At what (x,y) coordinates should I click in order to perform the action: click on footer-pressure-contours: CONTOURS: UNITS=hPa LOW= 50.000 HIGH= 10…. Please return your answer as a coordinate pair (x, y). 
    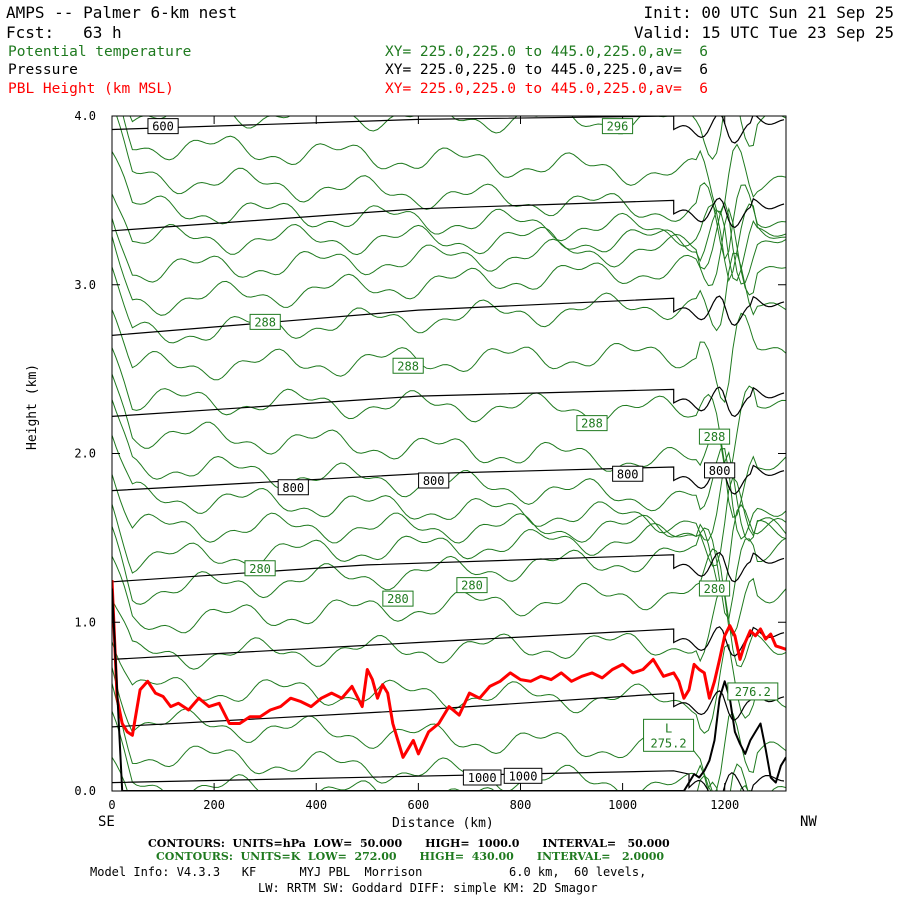
    Looking at the image, I should click on (409, 843).